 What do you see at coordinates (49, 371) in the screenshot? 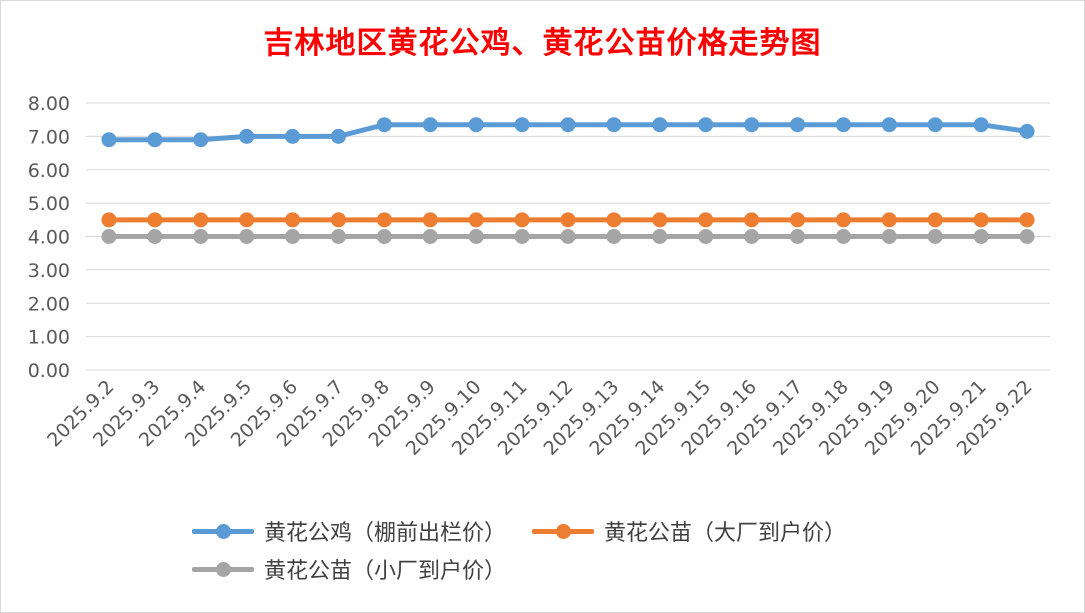
I see `y-tick-label: 0.00` at bounding box center [49, 371].